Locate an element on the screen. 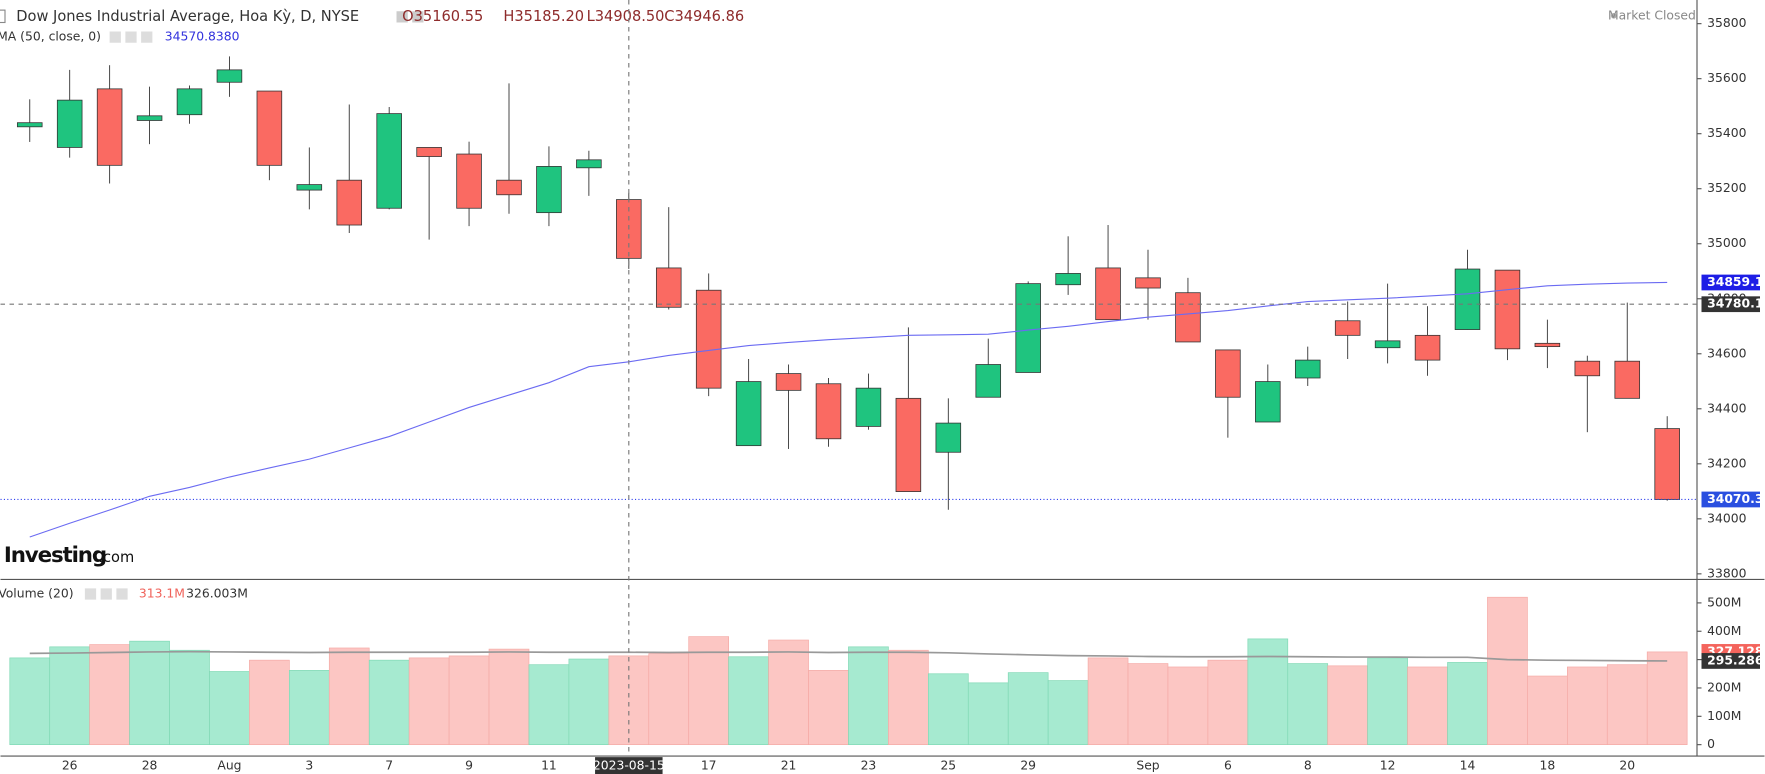 Image resolution: width=1765 pixels, height=774 pixels. y-tick-label: 200M is located at coordinates (1724, 687).